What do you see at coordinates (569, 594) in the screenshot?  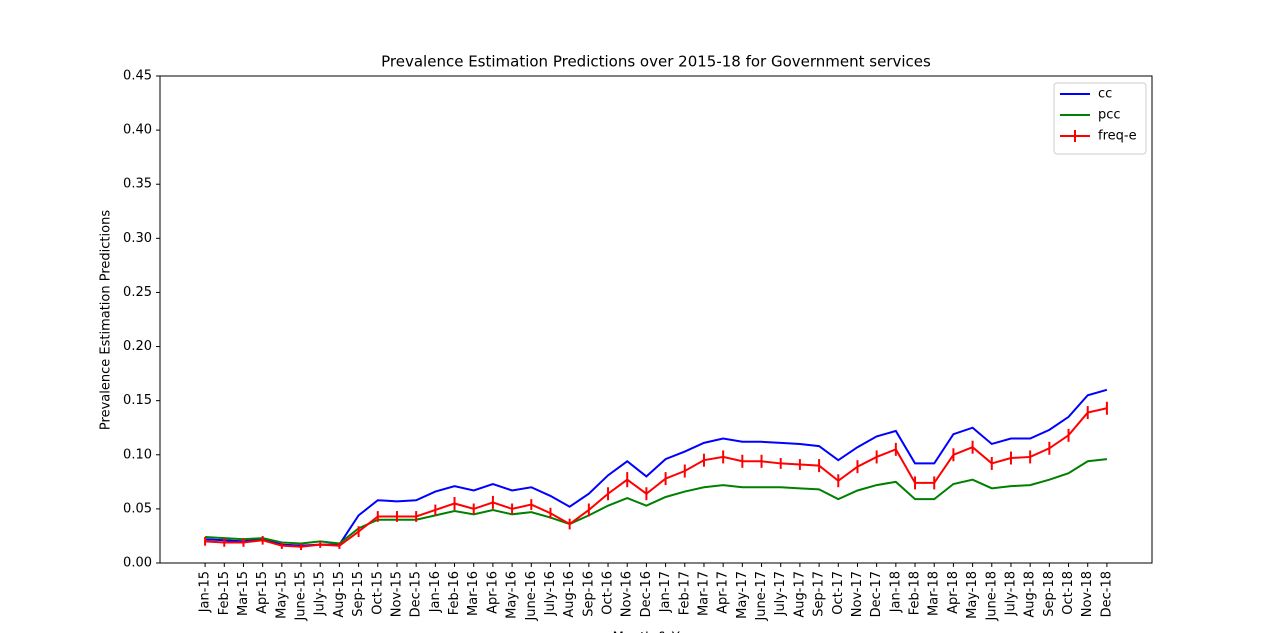 I see `x-tick-label: Aug-16` at bounding box center [569, 594].